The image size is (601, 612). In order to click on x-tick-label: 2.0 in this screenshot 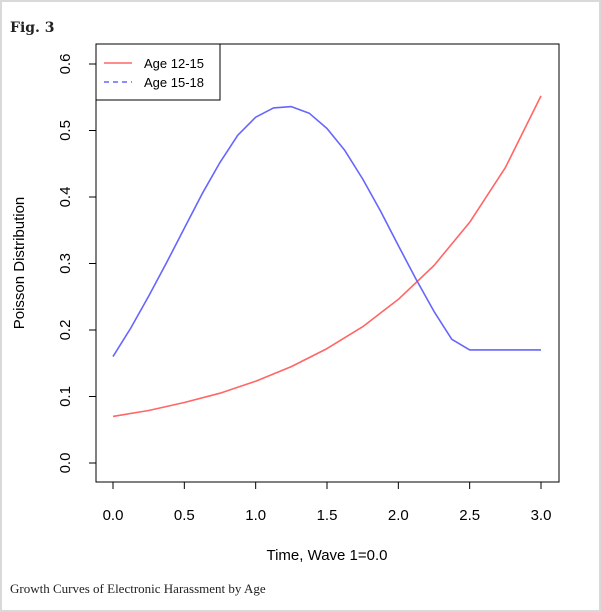, I will do `click(398, 515)`.